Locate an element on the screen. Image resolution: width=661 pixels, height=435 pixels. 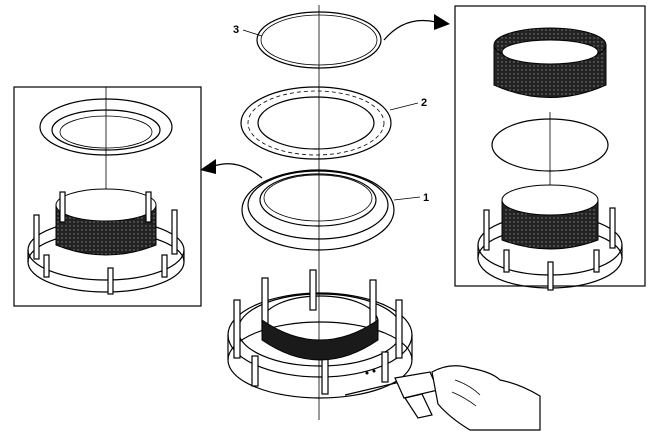
callout-3: 3 is located at coordinates (236, 30).